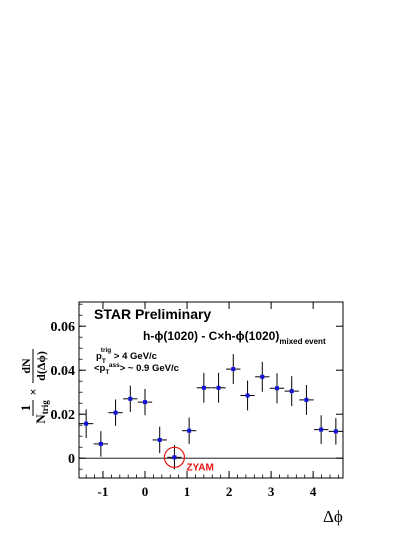 The height and width of the screenshot is (537, 415). What do you see at coordinates (100, 368) in the screenshot?
I see `cut-assoc-prefix: <p` at bounding box center [100, 368].